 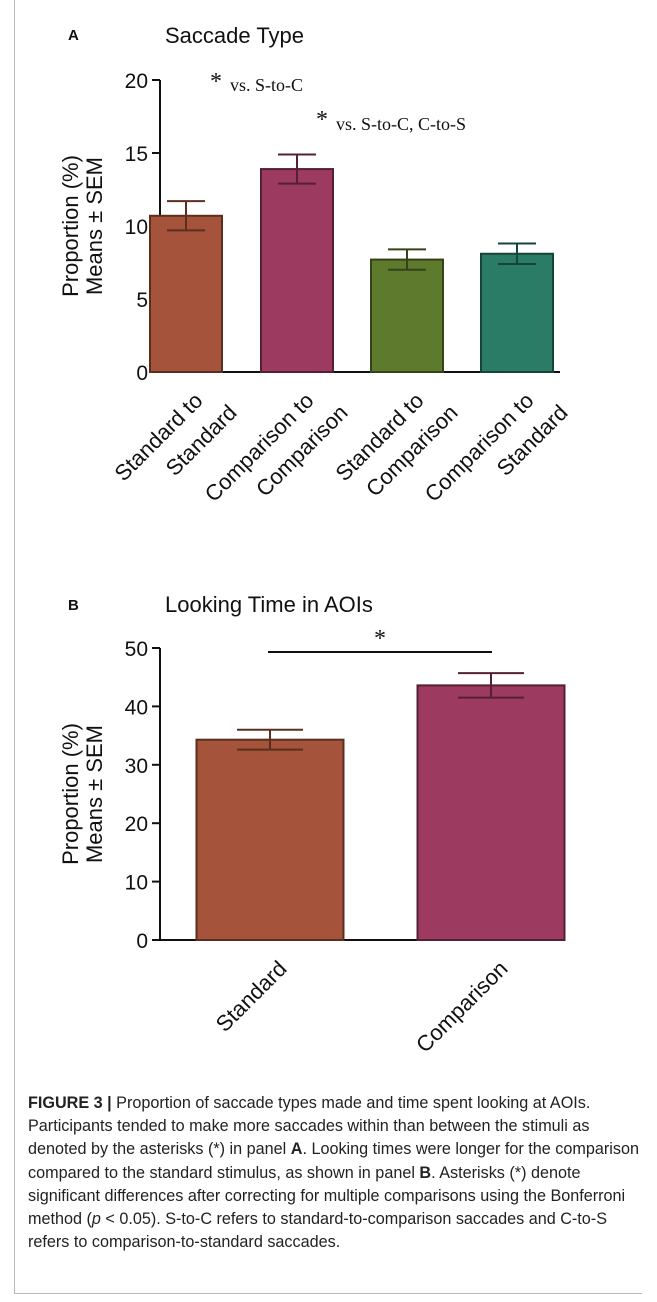 I want to click on y-tick-label: 50, so click(x=136, y=649).